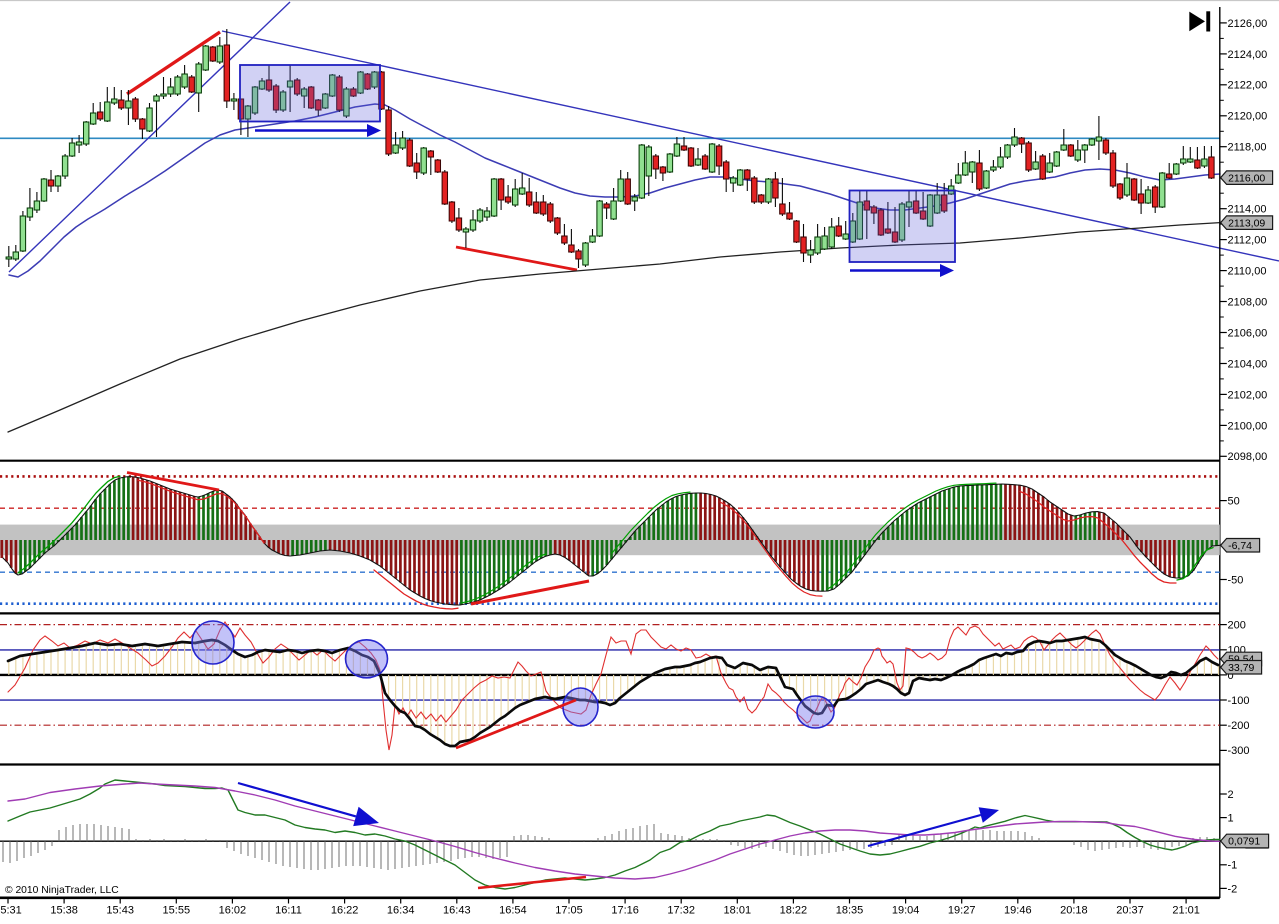 The height and width of the screenshot is (924, 1279). Describe the element at coordinates (850, 911) in the screenshot. I see `svg-text: 18:35` at that location.